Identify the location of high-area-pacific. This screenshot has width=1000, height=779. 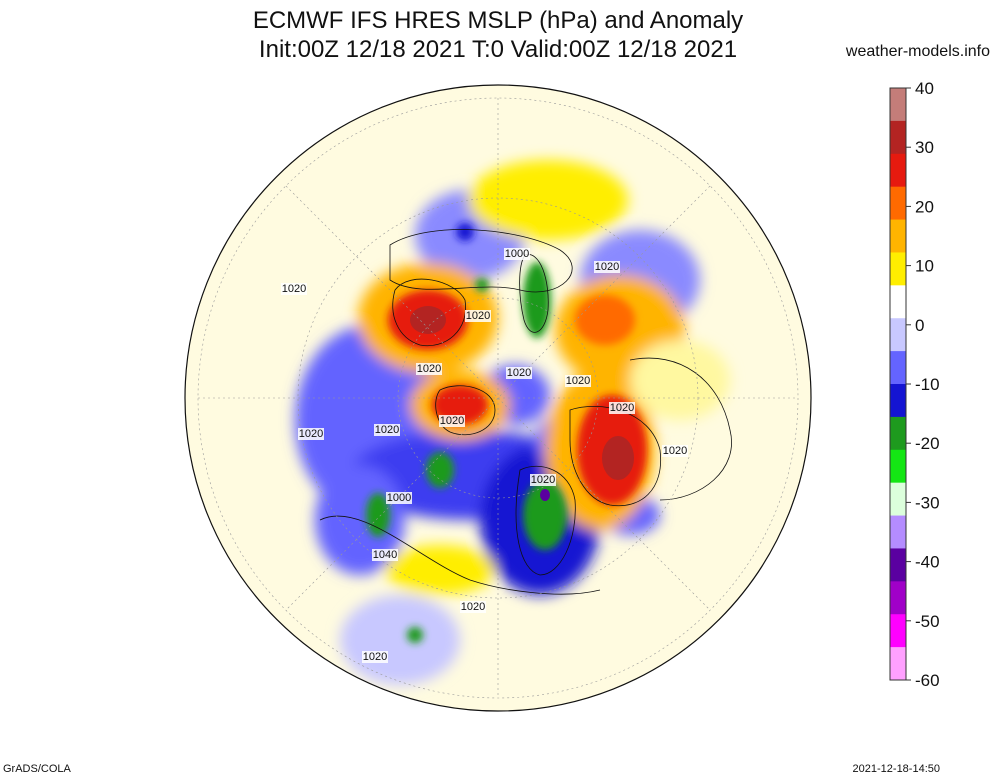
(548, 200).